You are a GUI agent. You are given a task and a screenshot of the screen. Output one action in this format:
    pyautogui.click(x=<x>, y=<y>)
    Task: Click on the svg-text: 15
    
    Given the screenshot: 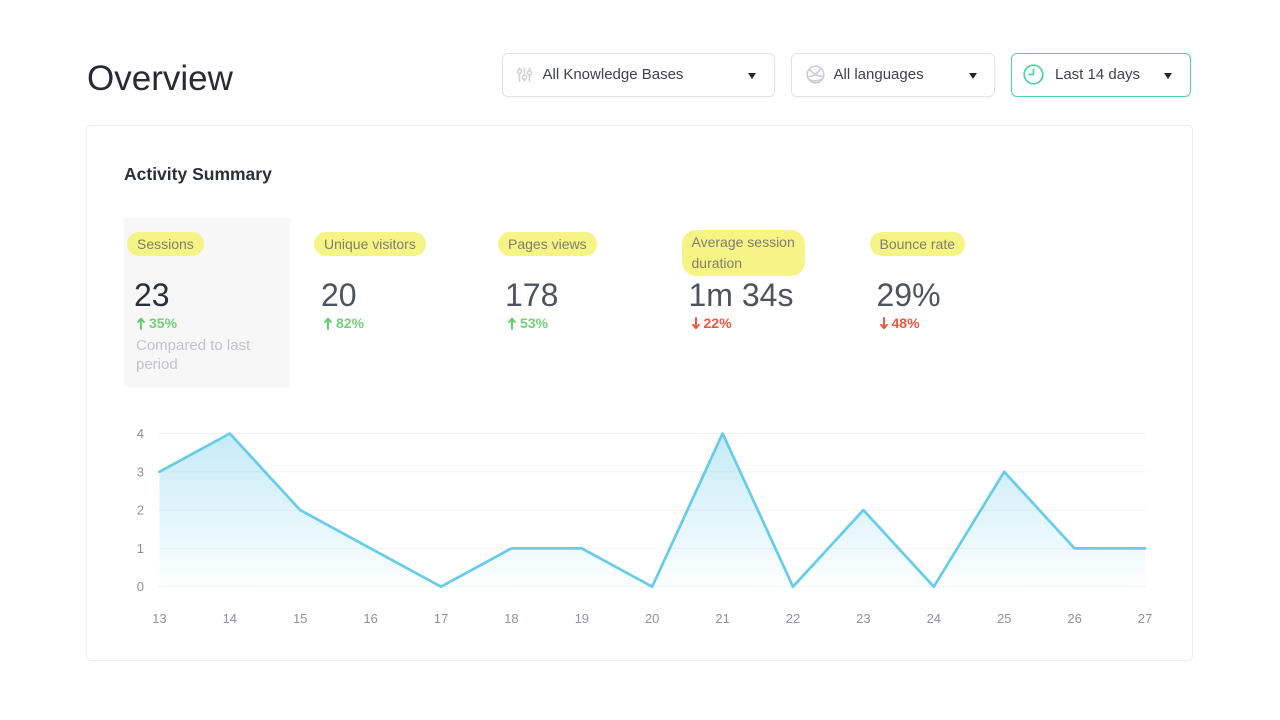 What is the action you would take?
    pyautogui.click(x=300, y=618)
    